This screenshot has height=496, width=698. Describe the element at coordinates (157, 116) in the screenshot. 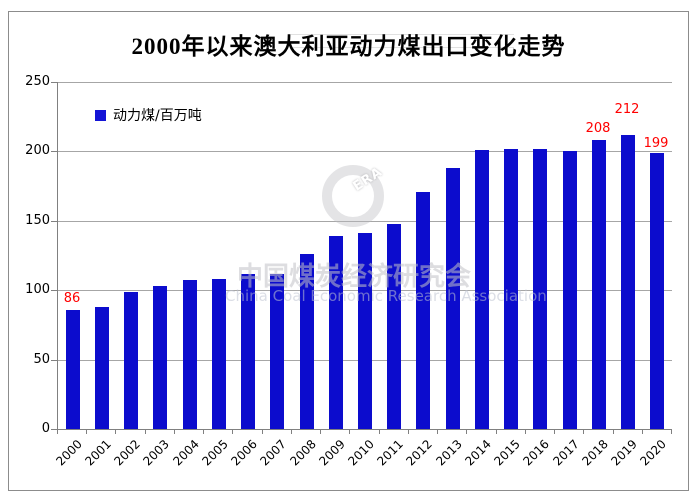

I see `legend-label: 动力煤/百万吨` at that location.